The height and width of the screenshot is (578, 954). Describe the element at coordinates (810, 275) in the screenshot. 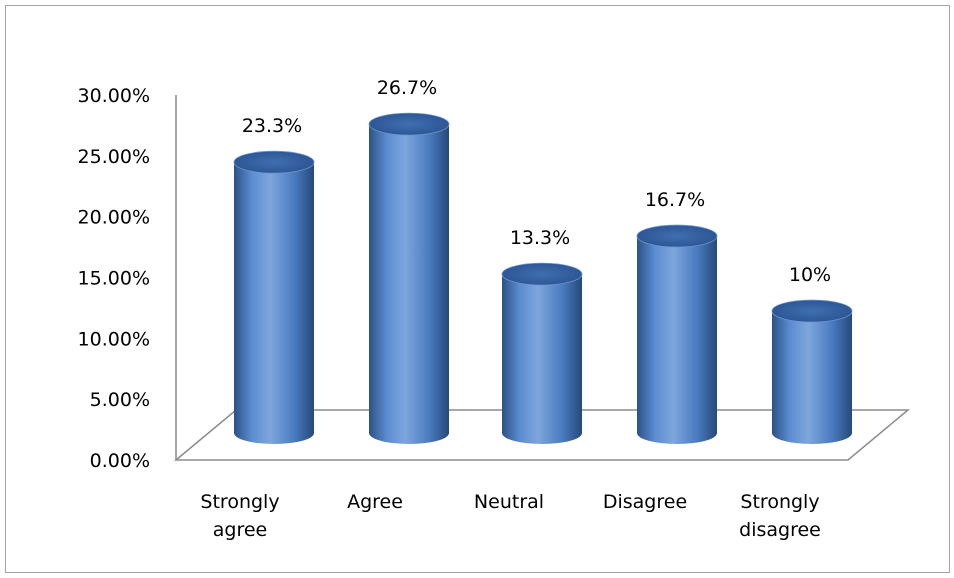

I see `data-label: 10%` at that location.